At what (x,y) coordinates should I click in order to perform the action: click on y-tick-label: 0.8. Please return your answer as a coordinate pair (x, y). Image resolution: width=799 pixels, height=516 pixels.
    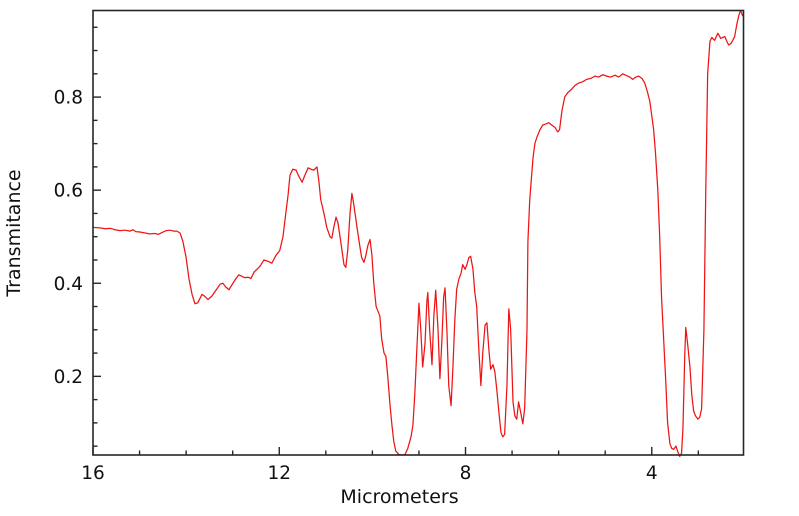
    Looking at the image, I should click on (68, 98).